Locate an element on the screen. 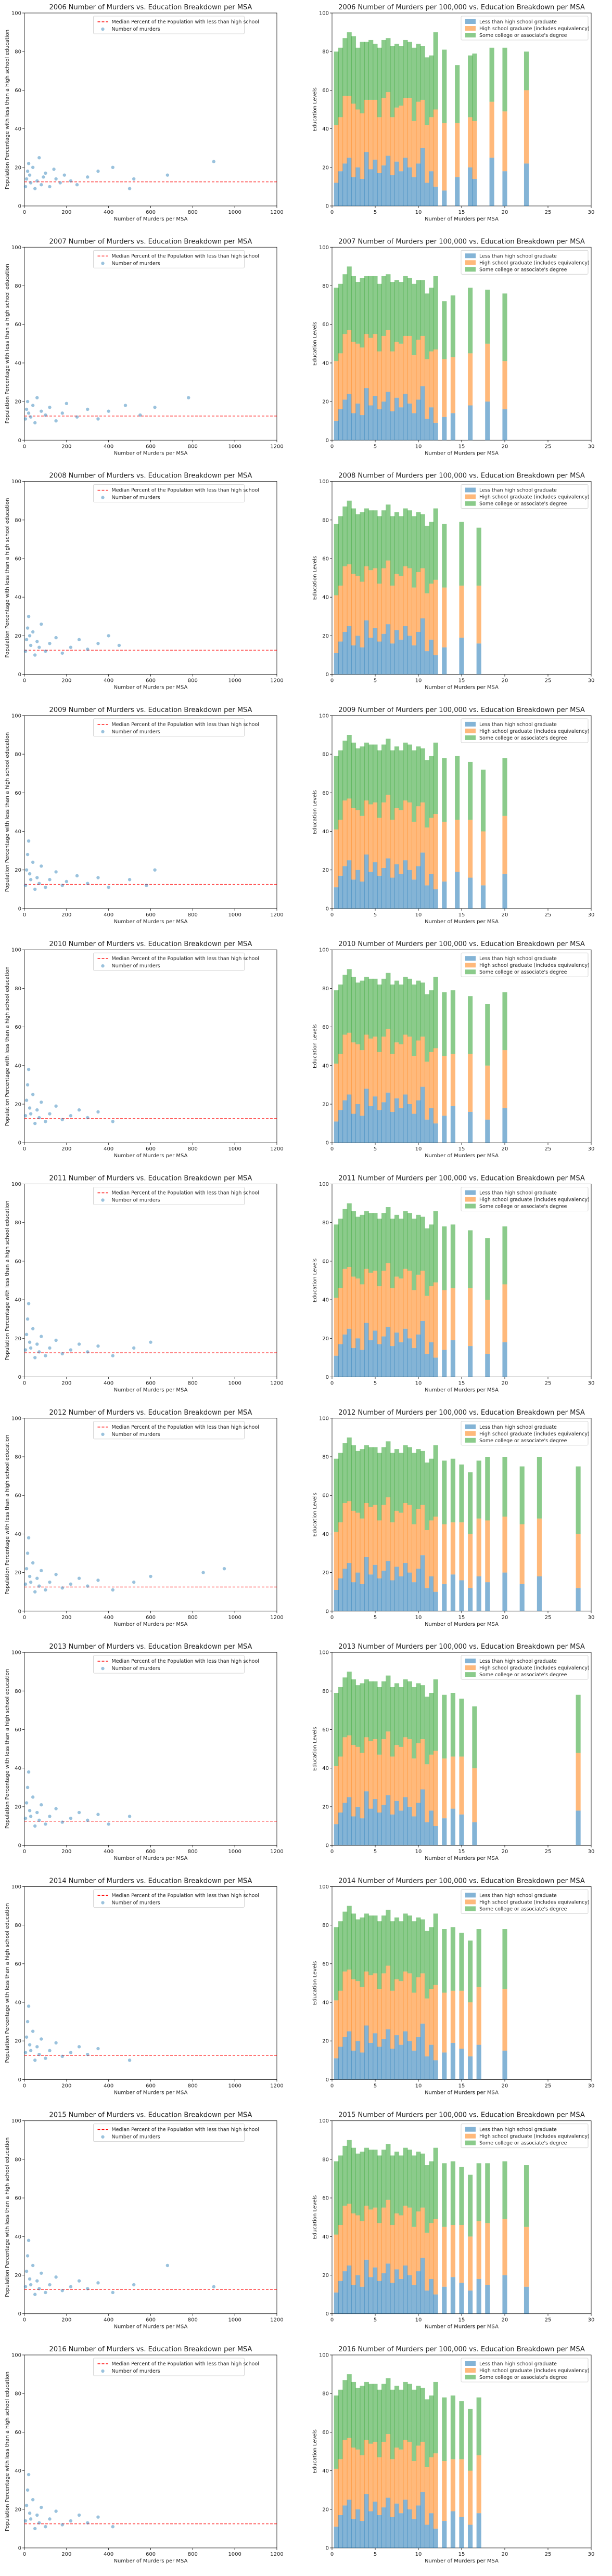  x-tick-label: 1000 is located at coordinates (235, 915).